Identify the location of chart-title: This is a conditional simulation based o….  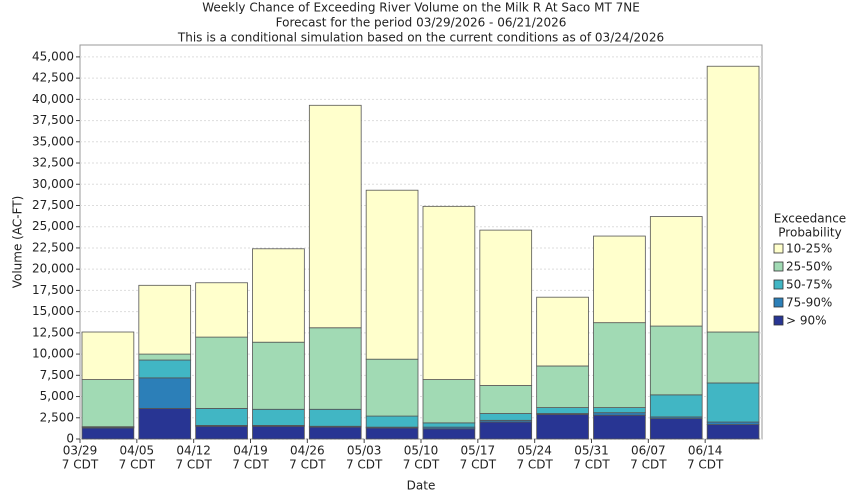
(420, 38).